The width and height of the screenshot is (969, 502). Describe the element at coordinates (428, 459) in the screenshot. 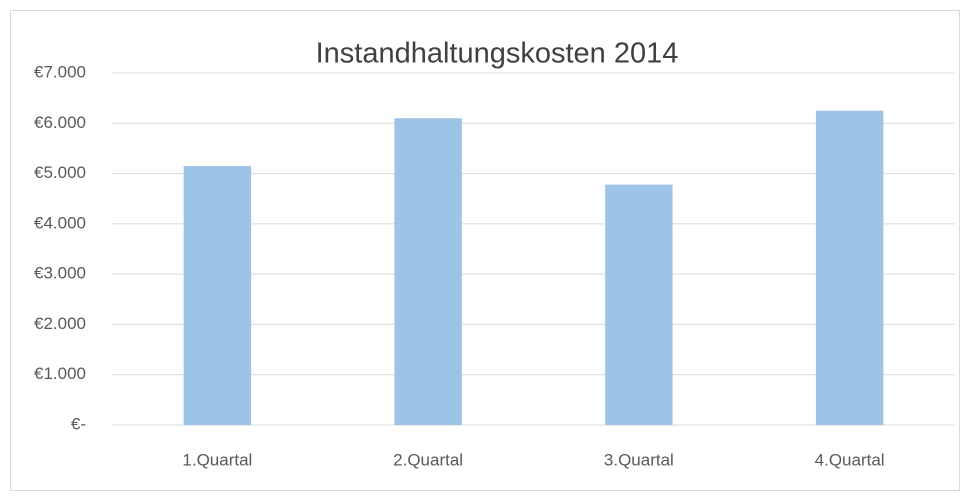

I see `x-tick-label: 2.Quartal` at that location.